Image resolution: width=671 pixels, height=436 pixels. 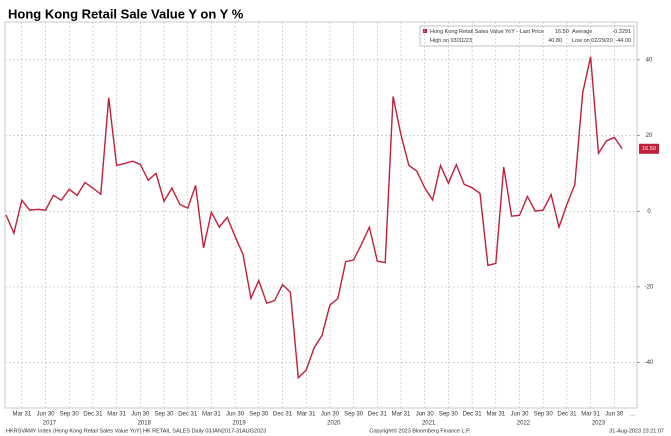 I want to click on legend-low: -44.00, so click(x=623, y=41).